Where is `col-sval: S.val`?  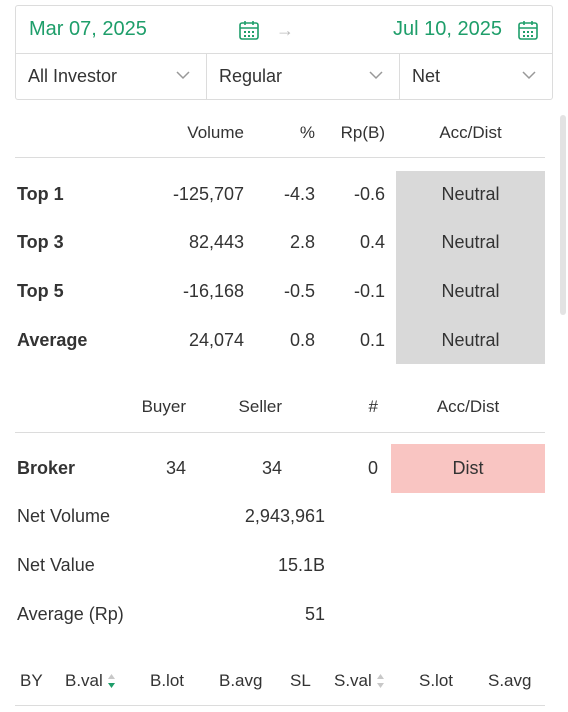
col-sval: S.val is located at coordinates (353, 680).